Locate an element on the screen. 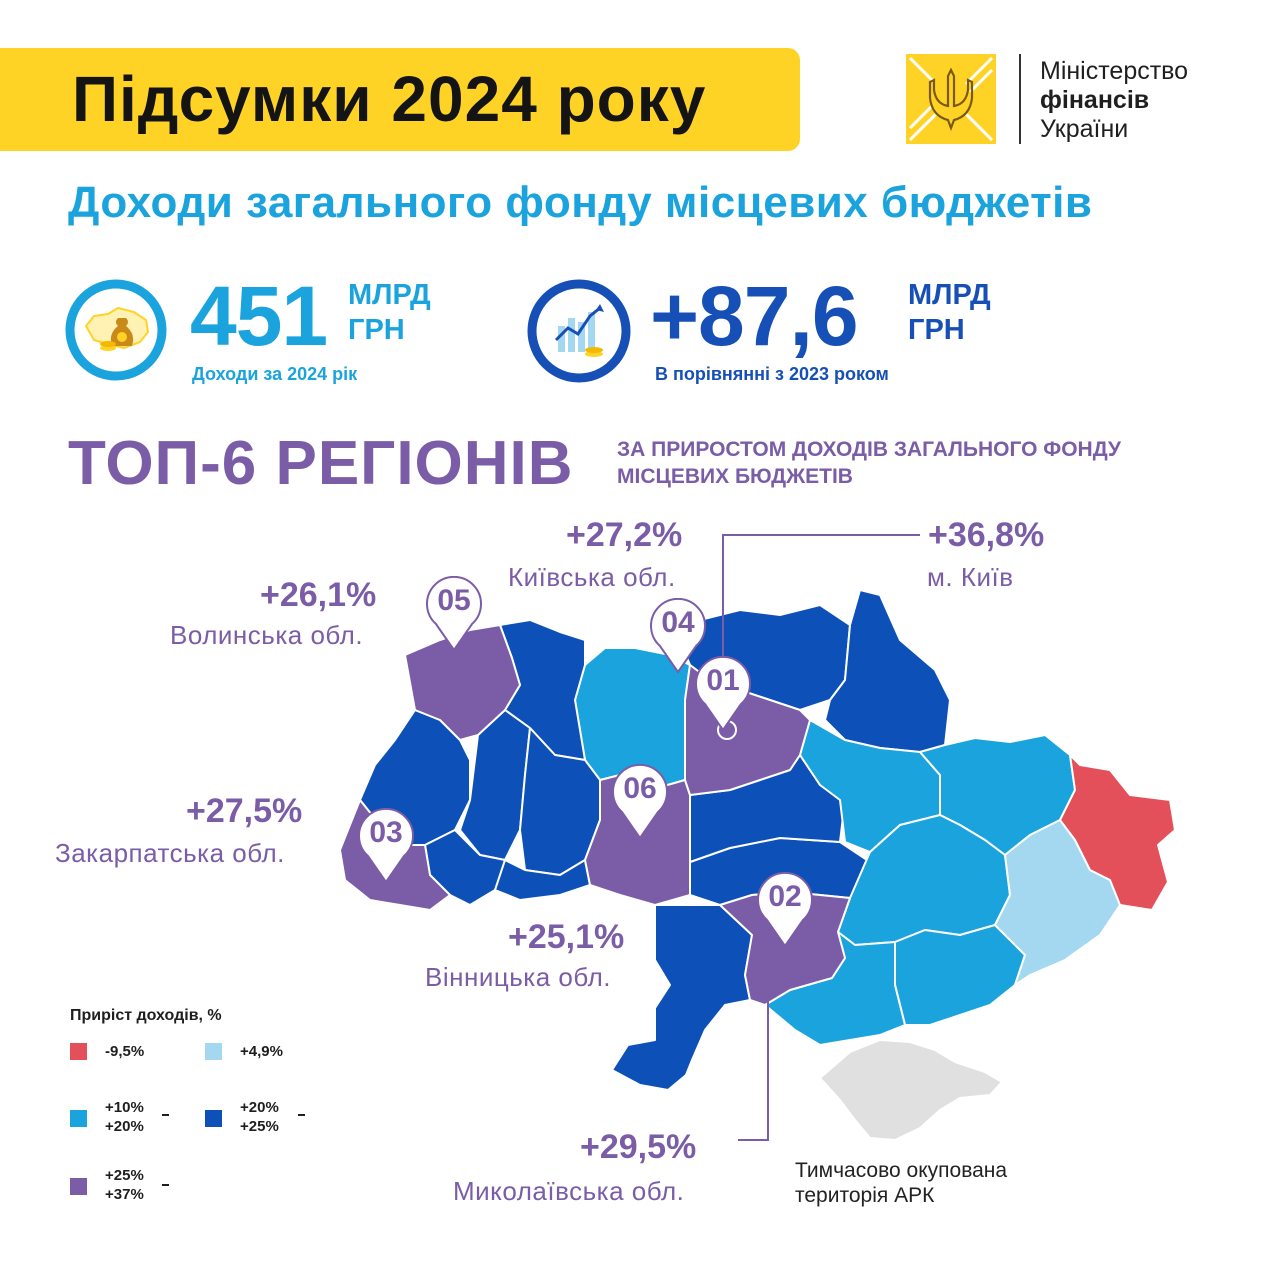  growth-value: +87,6 is located at coordinates (754, 316).